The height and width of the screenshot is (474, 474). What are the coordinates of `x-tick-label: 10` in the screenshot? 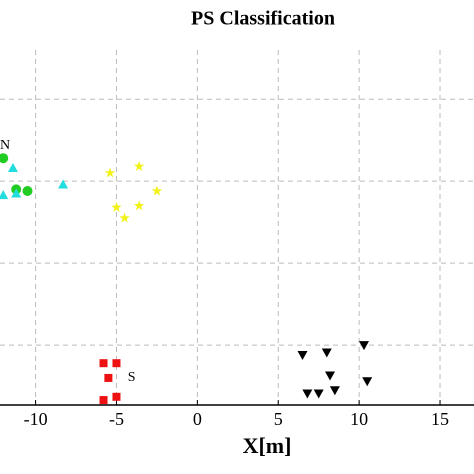 It's located at (359, 419).